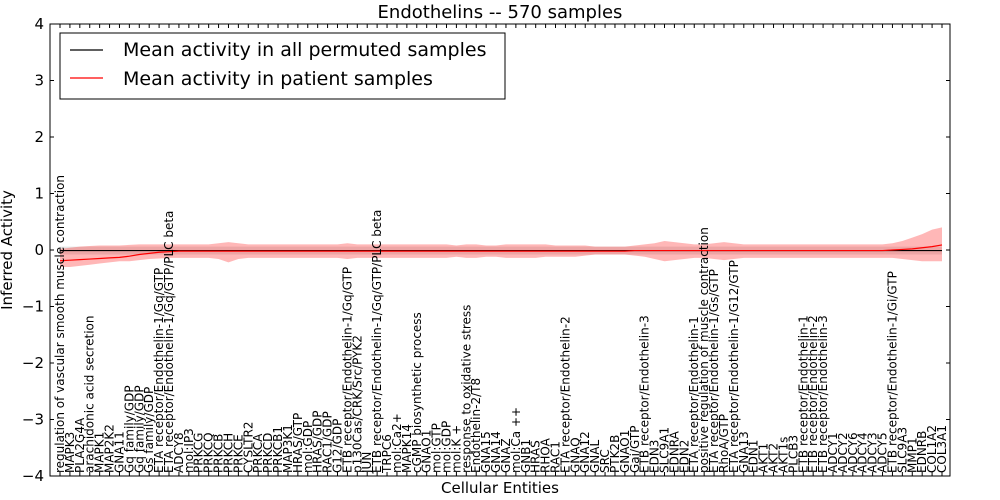  I want to click on y-tick-label: −1, so click(33, 307).